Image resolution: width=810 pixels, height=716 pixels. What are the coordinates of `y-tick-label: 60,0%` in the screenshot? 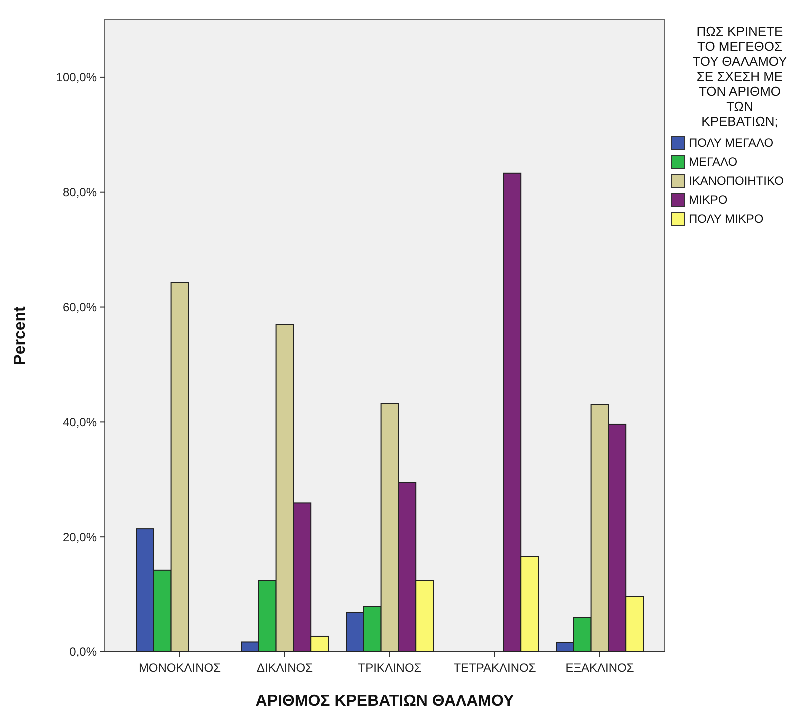 It's located at (80, 307).